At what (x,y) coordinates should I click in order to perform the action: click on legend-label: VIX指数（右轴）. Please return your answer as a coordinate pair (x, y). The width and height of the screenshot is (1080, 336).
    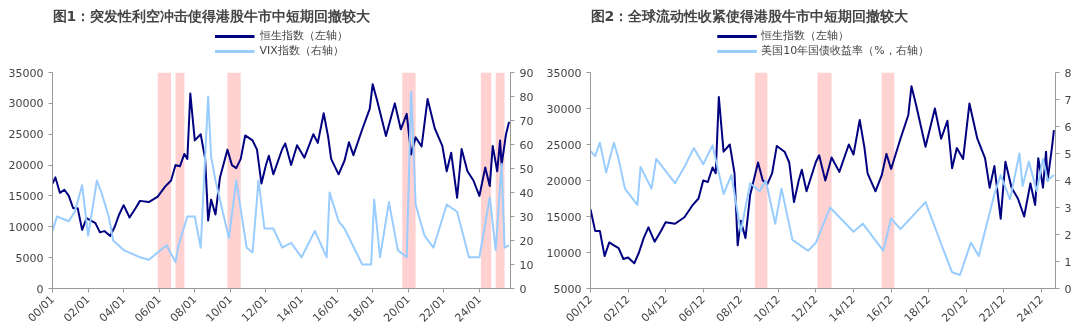
    Looking at the image, I should click on (301, 50).